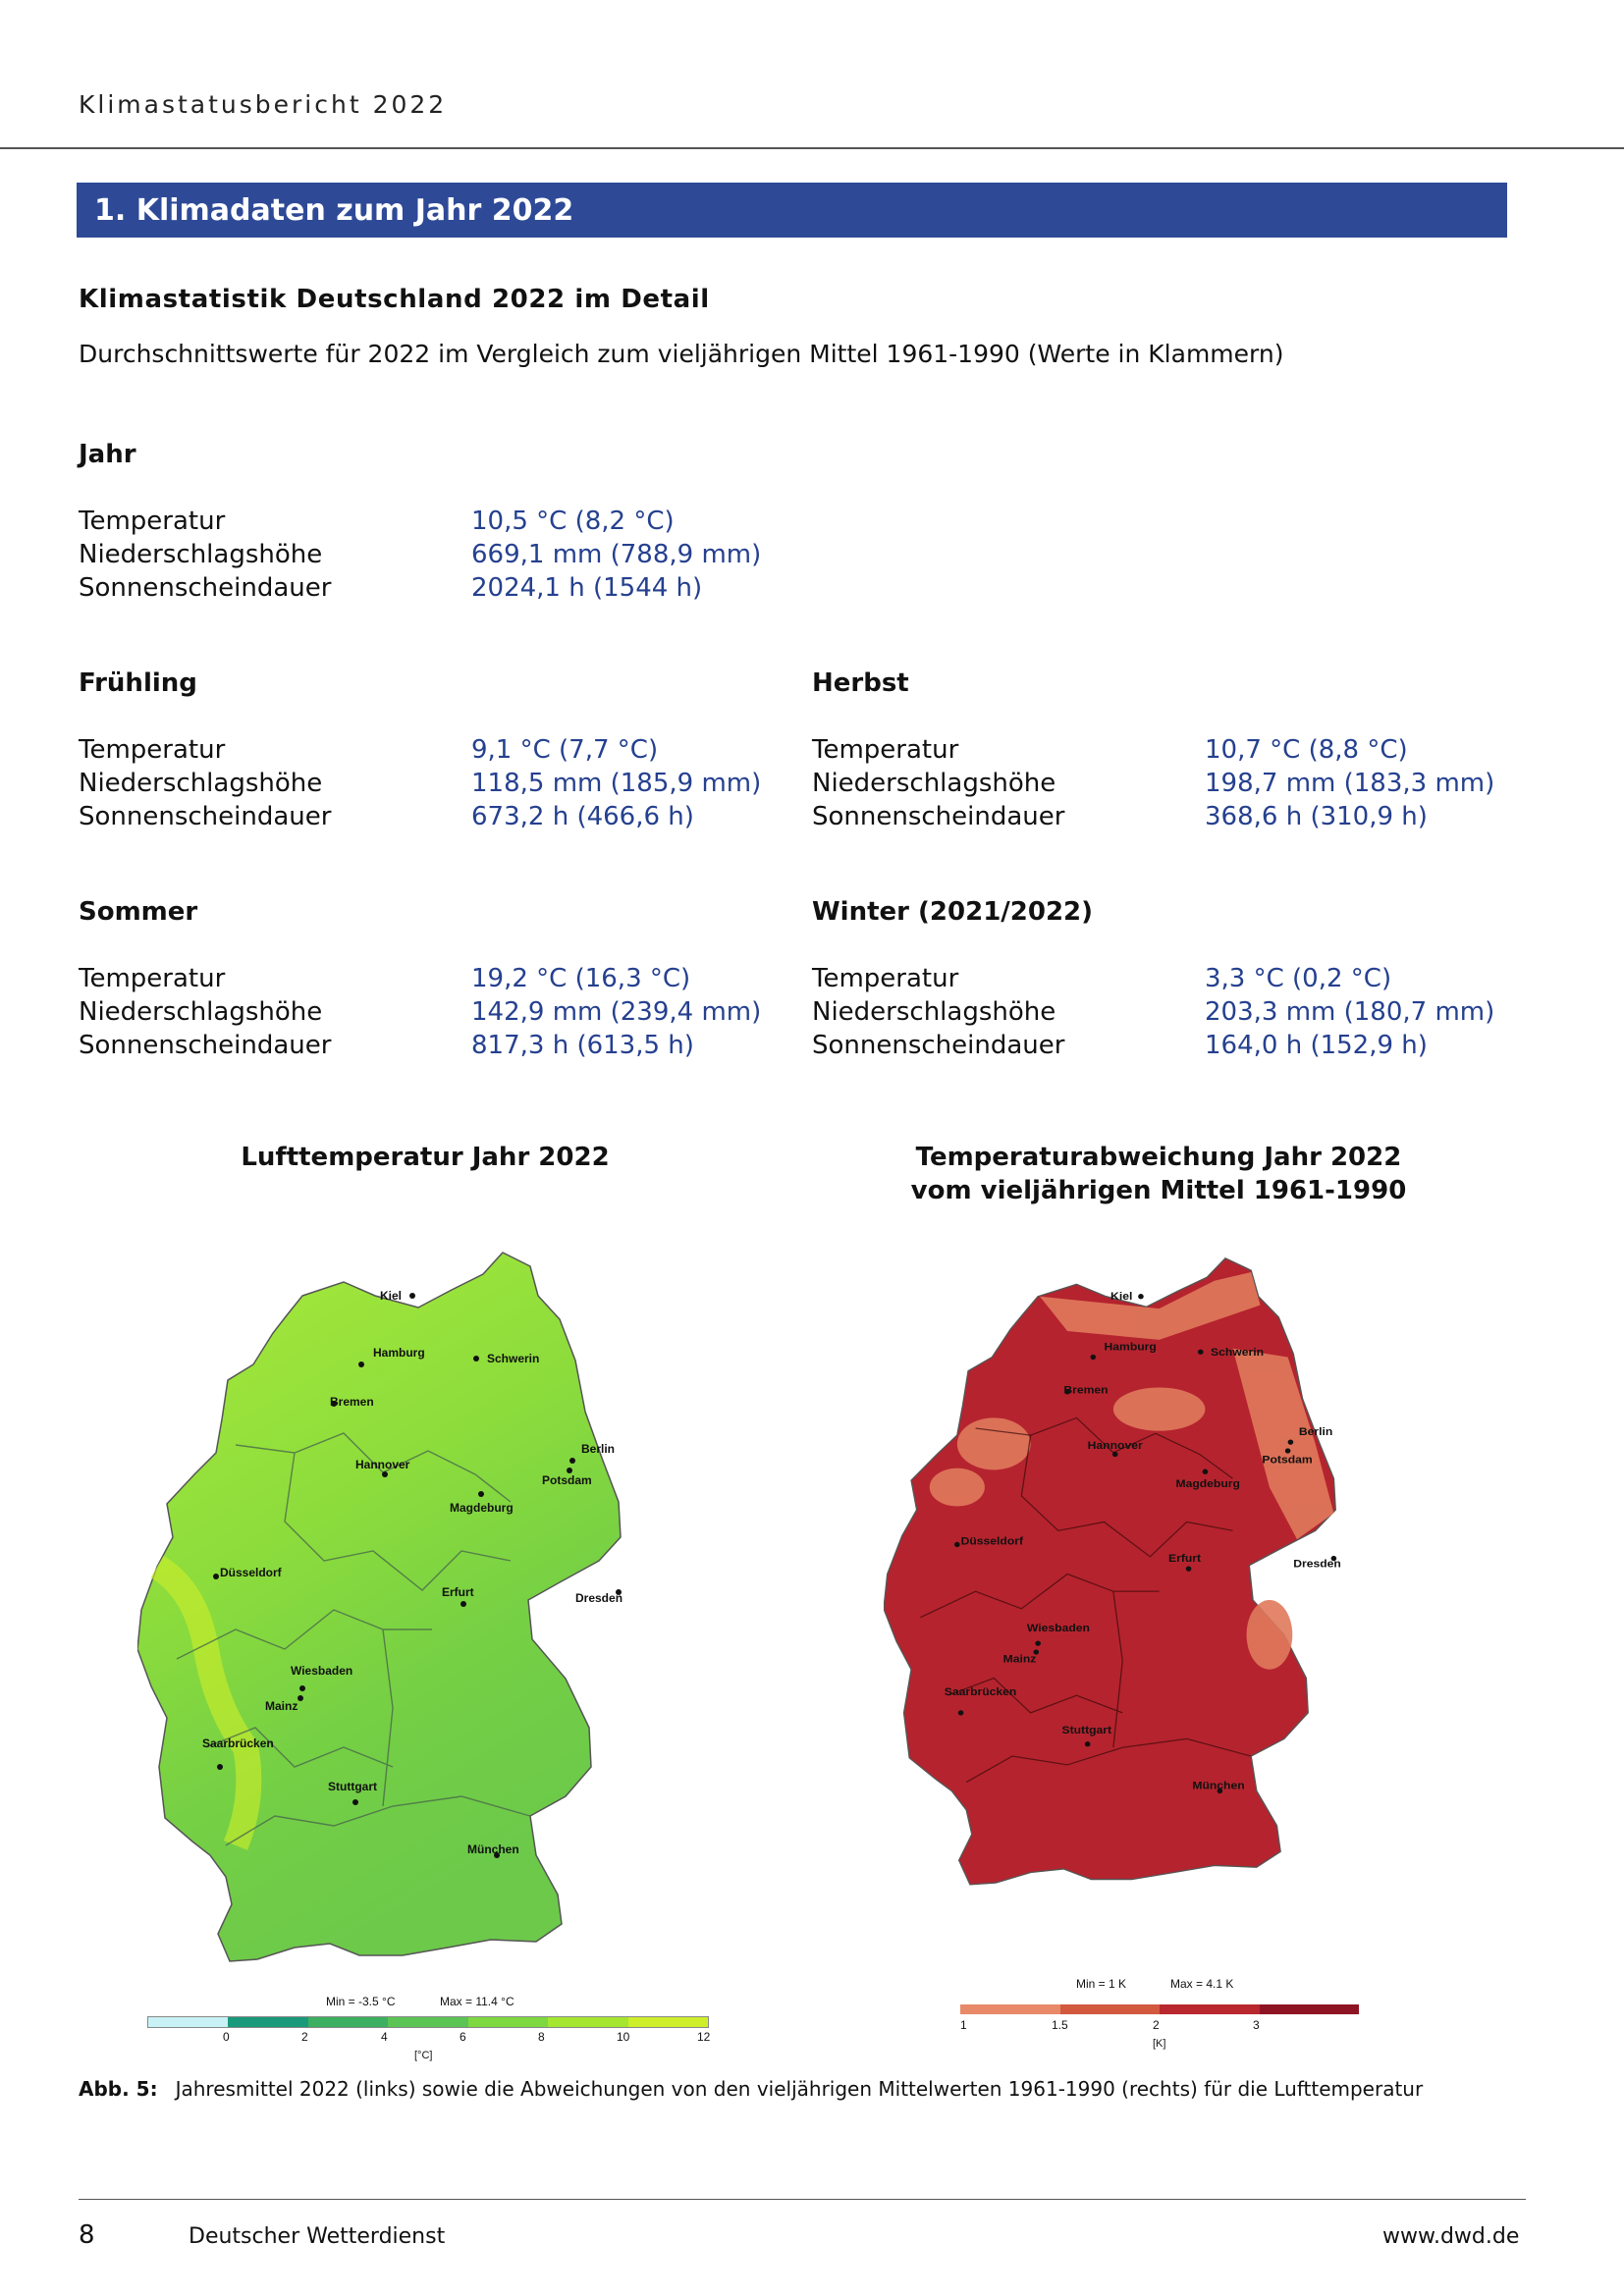 Image resolution: width=1624 pixels, height=2296 pixels. I want to click on caption-label: Abb. 5:, so click(118, 2089).